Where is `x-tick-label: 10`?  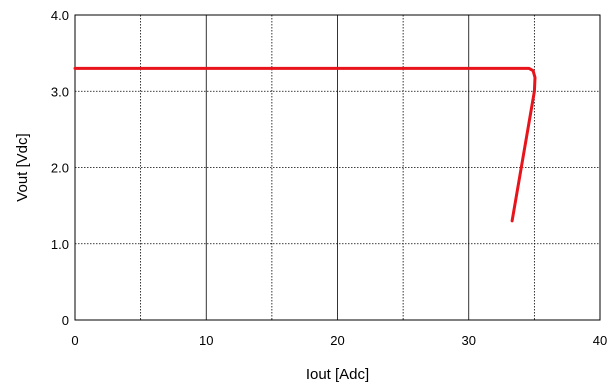
x-tick-label: 10 is located at coordinates (206, 340).